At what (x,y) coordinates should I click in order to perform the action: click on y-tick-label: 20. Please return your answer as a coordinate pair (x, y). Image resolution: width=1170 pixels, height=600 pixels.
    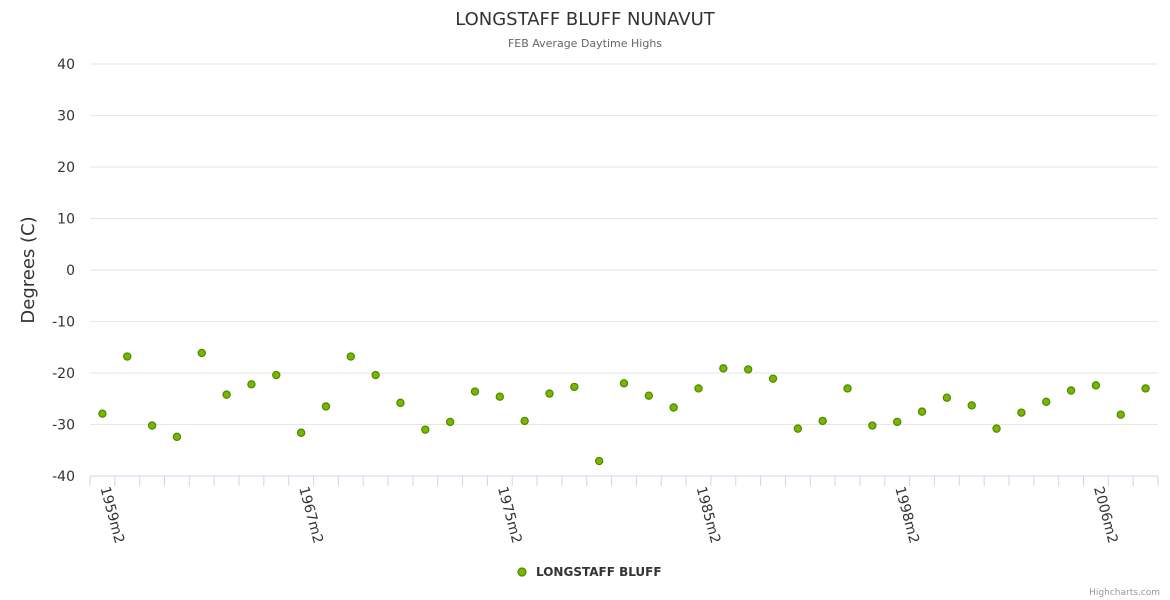
    Looking at the image, I should click on (66, 168).